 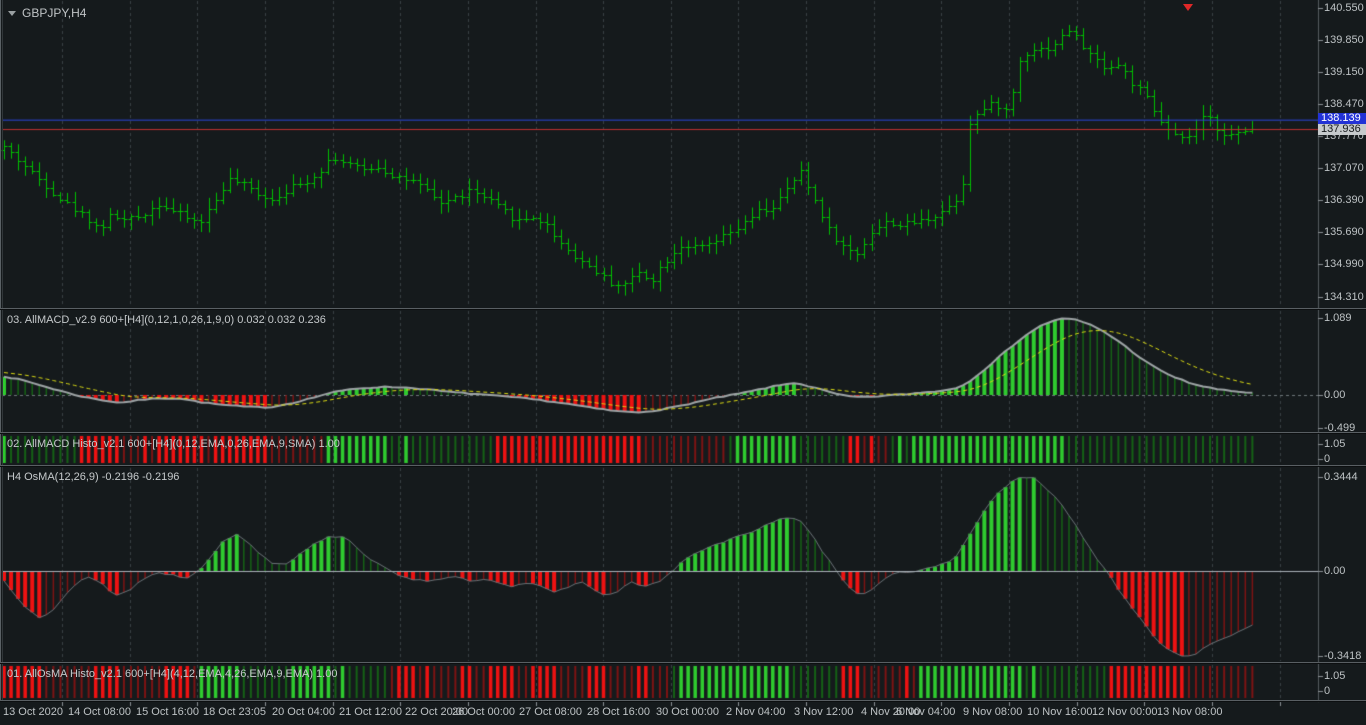 What do you see at coordinates (1344, 8) in the screenshot?
I see `price-tick-label: 140.550` at bounding box center [1344, 8].